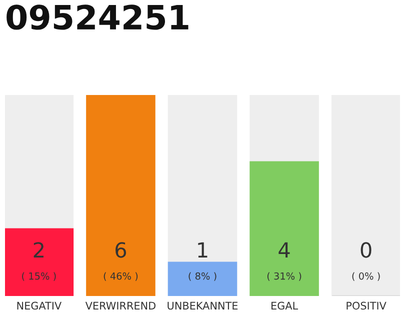 This screenshot has height=320, width=410. I want to click on chart-title: 09524251, so click(97, 17).